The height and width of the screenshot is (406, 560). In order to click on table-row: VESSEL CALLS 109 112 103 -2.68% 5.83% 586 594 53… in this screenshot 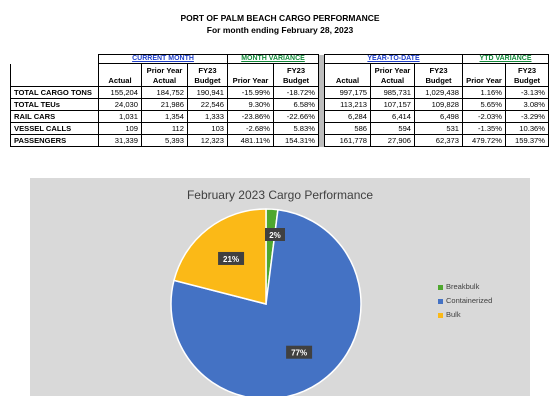, I will do `click(280, 128)`.